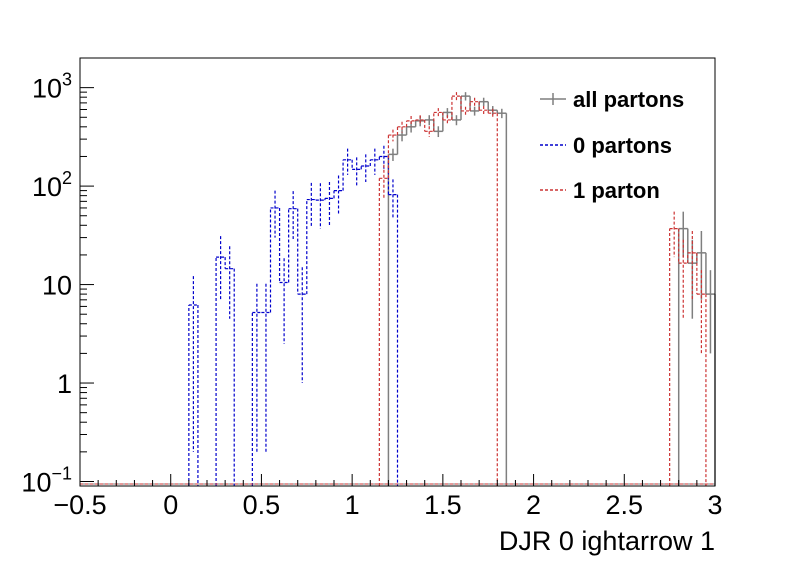 This screenshot has height=577, width=796. Describe the element at coordinates (622, 145) in the screenshot. I see `legend-label: 0 partons` at that location.